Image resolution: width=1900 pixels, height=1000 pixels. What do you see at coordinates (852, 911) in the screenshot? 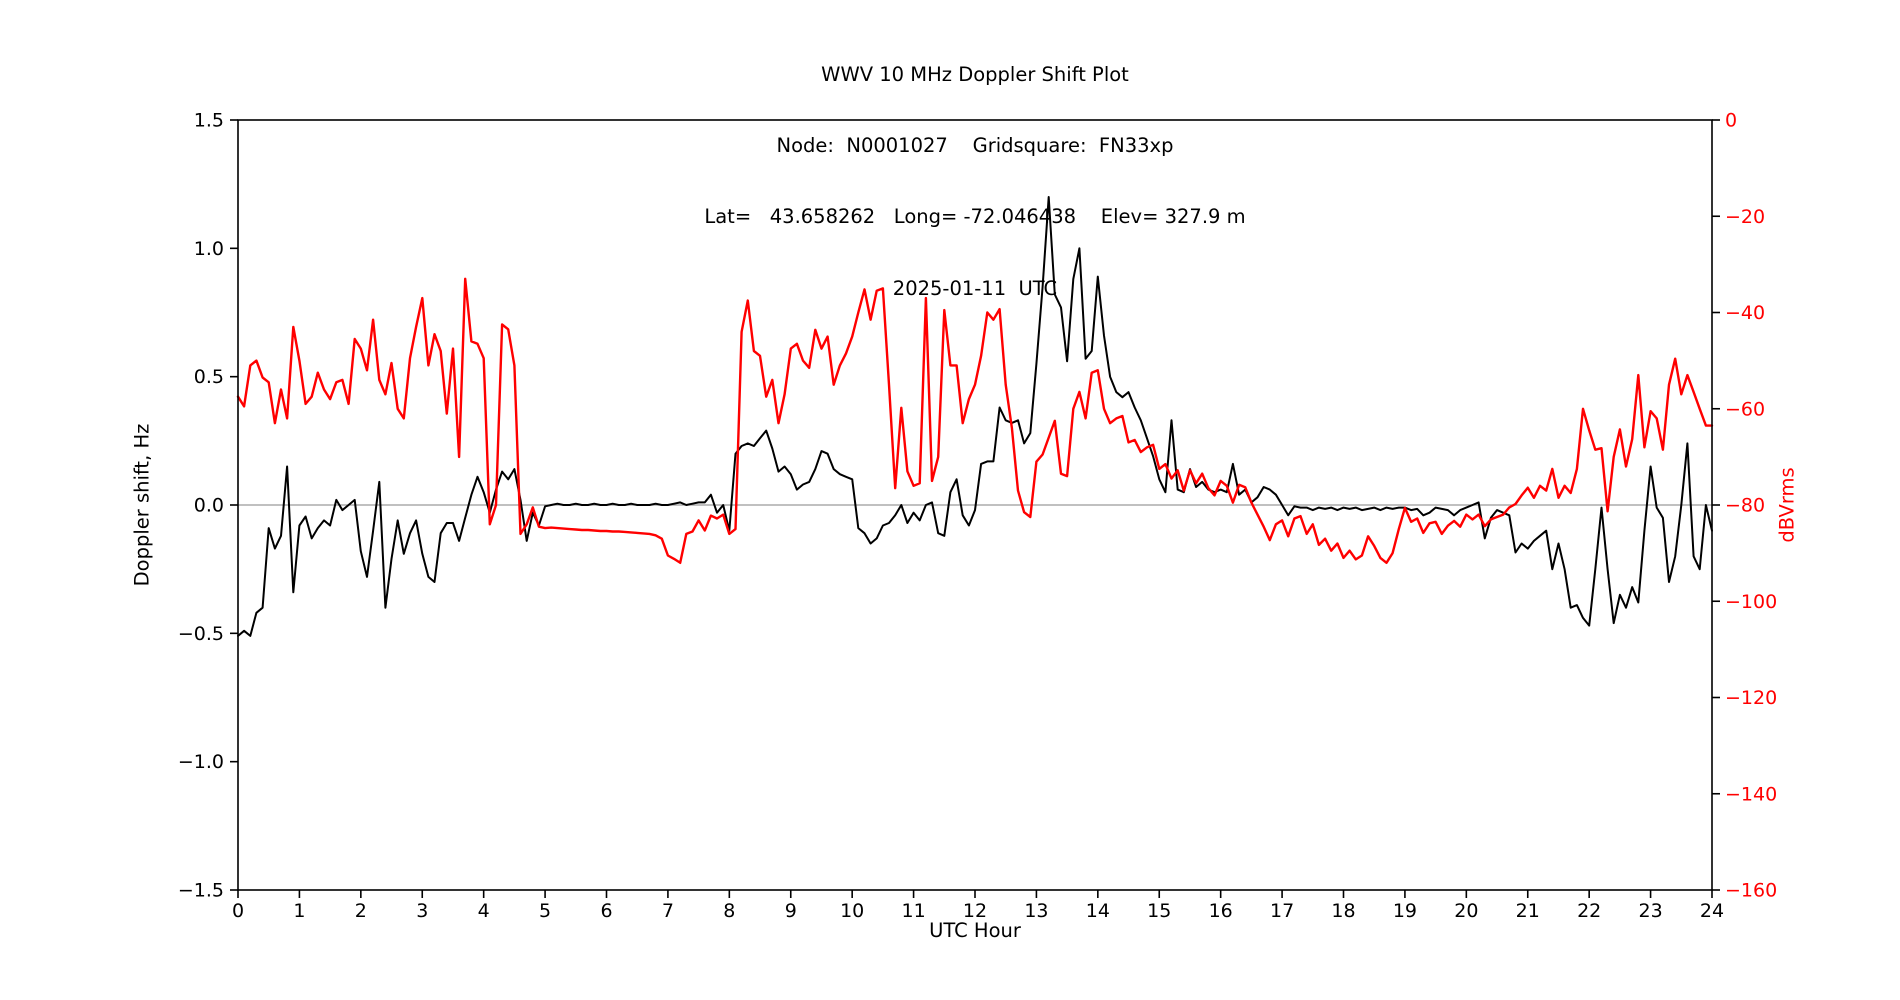
I see `x-tick-label: 10` at bounding box center [852, 911].